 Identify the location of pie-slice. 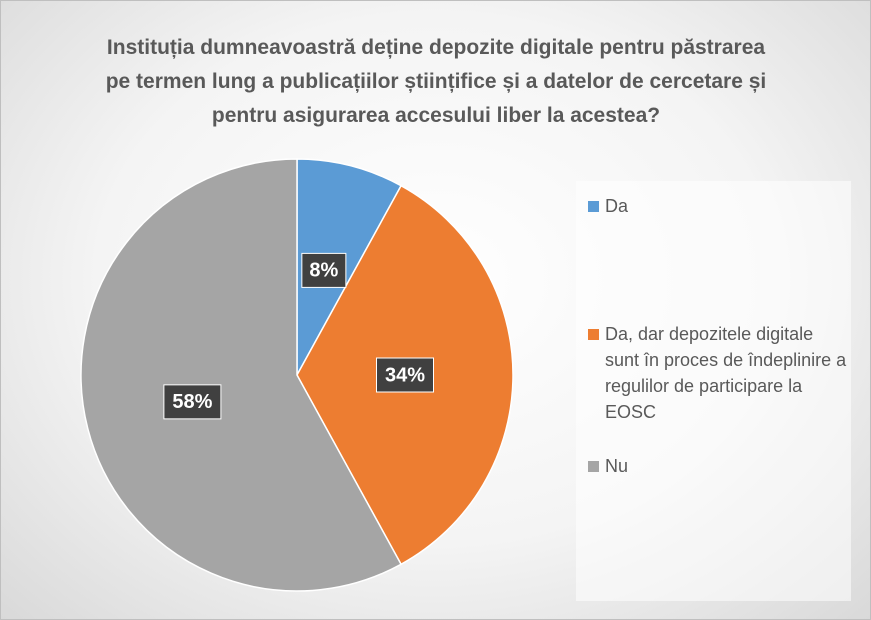
(349, 267).